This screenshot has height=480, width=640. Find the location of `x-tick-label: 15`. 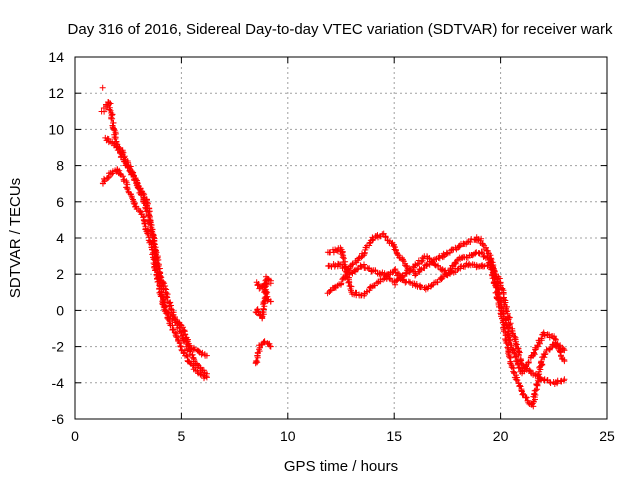

x-tick-label: 15 is located at coordinates (394, 436).